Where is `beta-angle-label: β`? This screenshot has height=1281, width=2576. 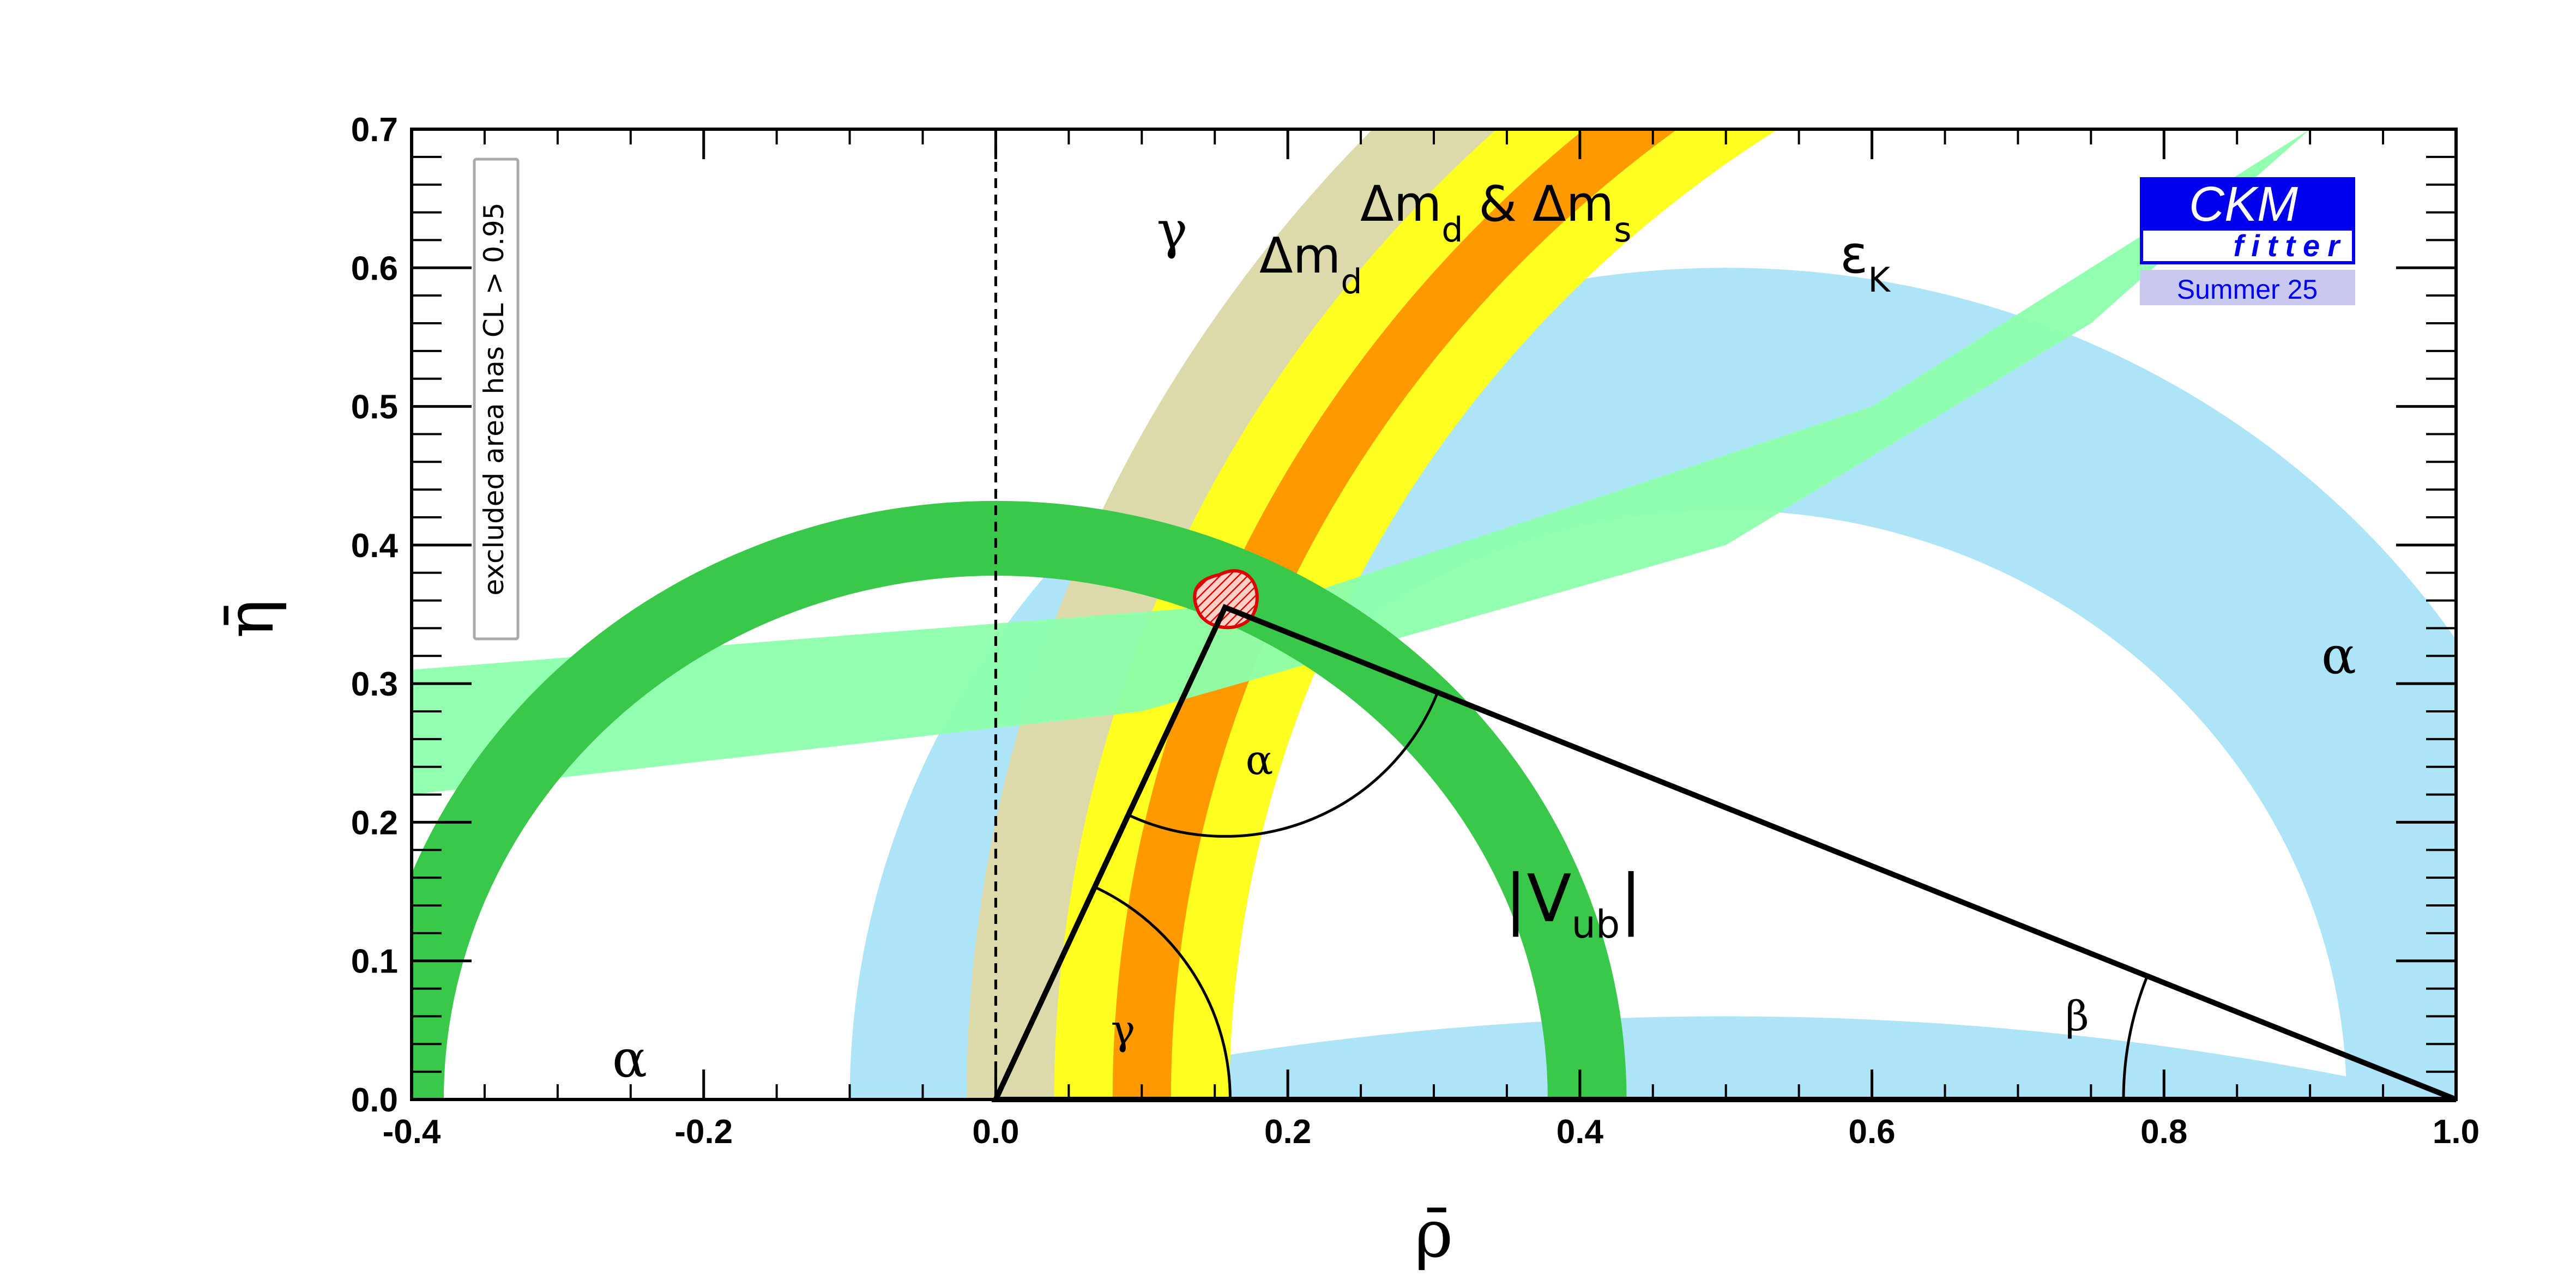 beta-angle-label: β is located at coordinates (2077, 1016).